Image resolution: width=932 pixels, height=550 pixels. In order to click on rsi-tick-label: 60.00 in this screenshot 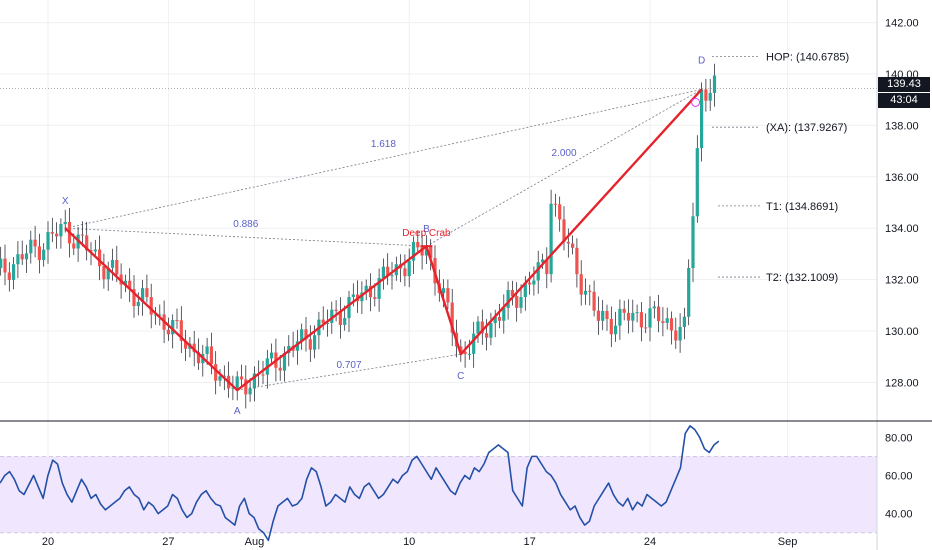, I will do `click(899, 476)`.